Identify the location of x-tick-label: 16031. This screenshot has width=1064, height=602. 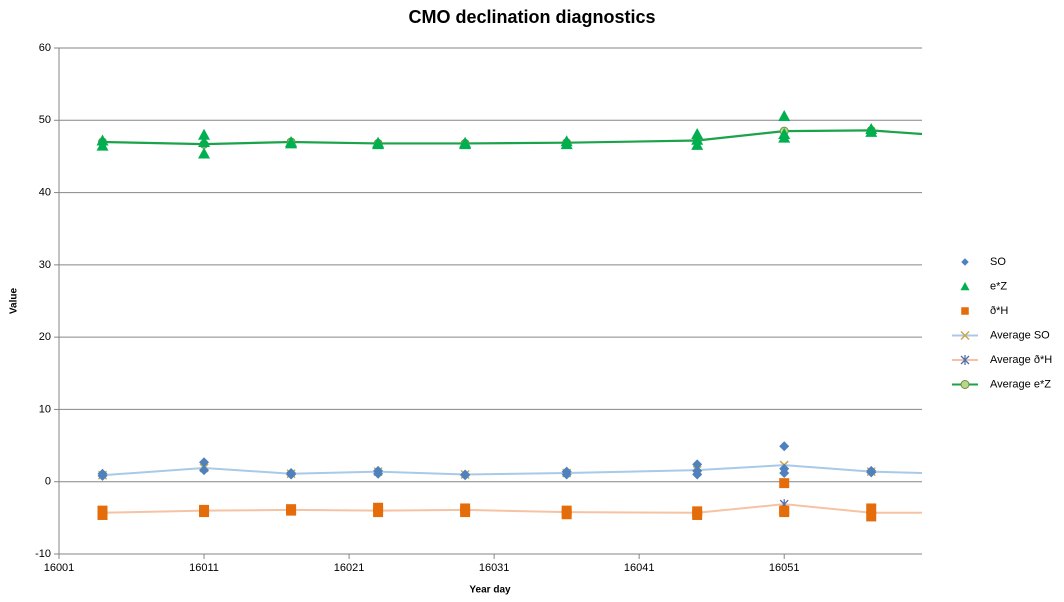
(494, 568).